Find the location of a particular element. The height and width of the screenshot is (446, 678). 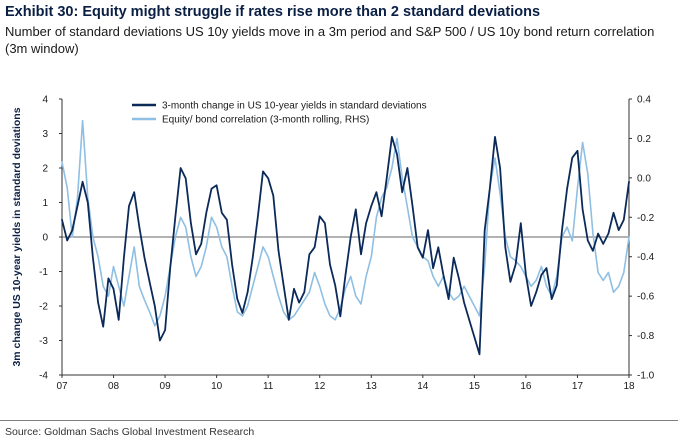

x-tick-label: 12 is located at coordinates (320, 386).